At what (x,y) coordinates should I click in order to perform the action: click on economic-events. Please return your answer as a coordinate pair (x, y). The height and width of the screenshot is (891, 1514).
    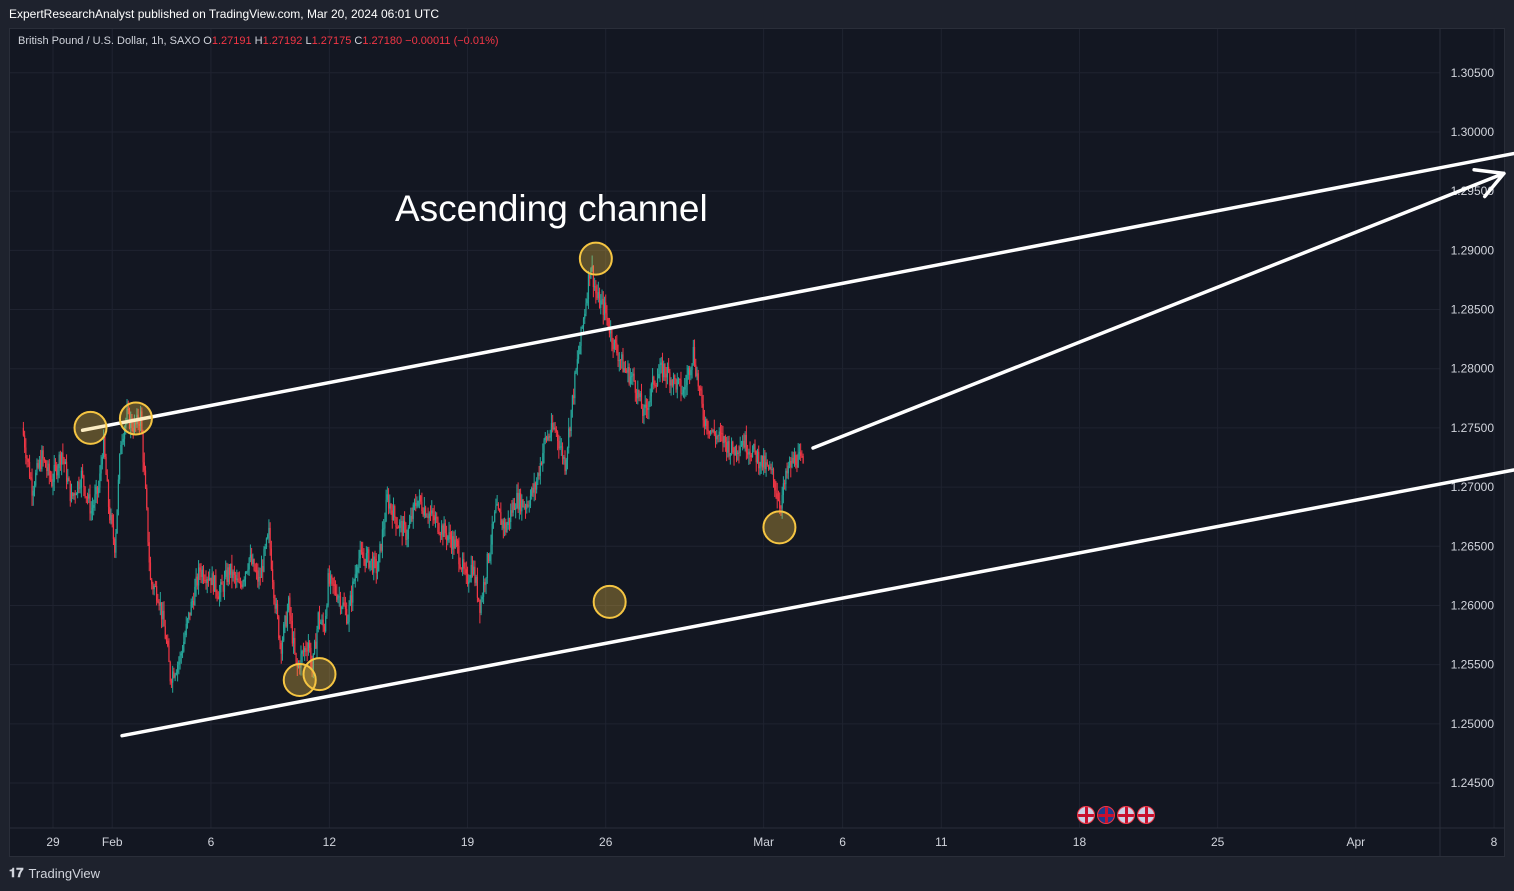
    Looking at the image, I should click on (1116, 815).